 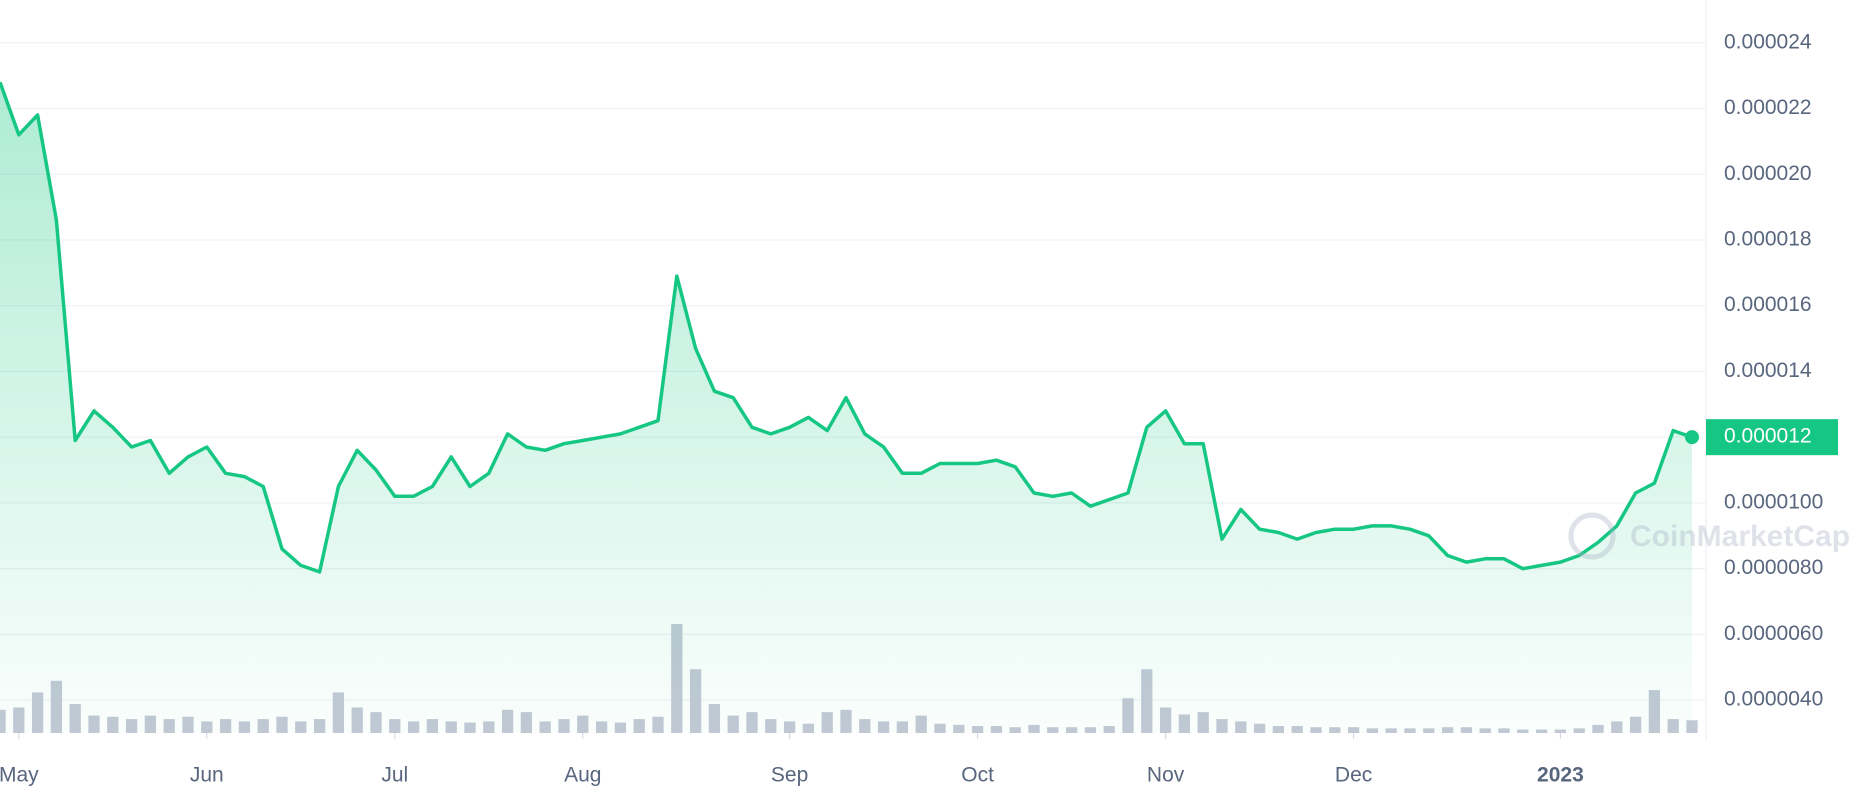 I want to click on x-tick-label: Nov, so click(x=1166, y=775).